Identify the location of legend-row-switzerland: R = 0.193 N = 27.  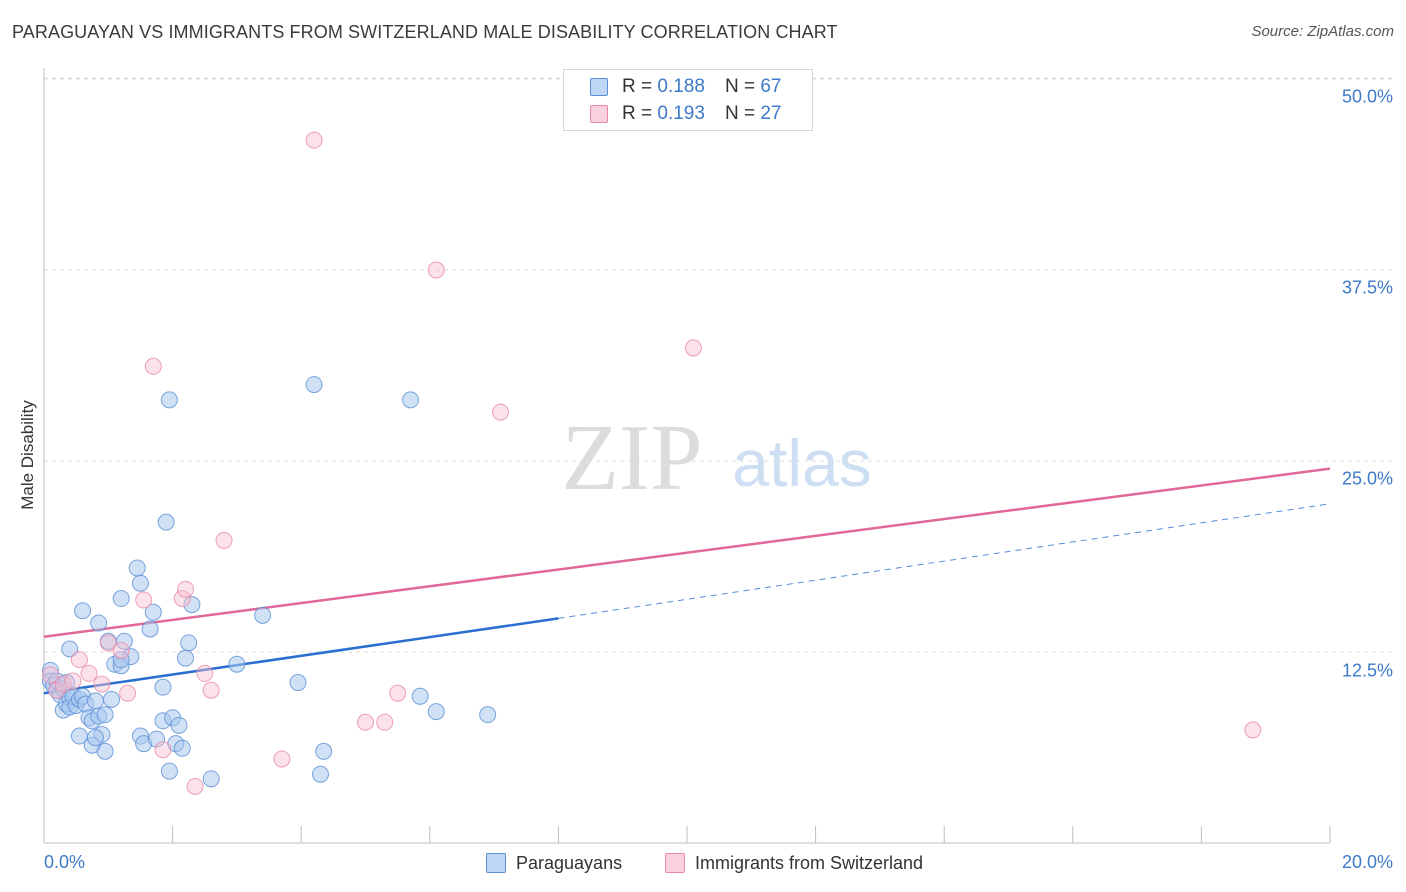
(685, 114).